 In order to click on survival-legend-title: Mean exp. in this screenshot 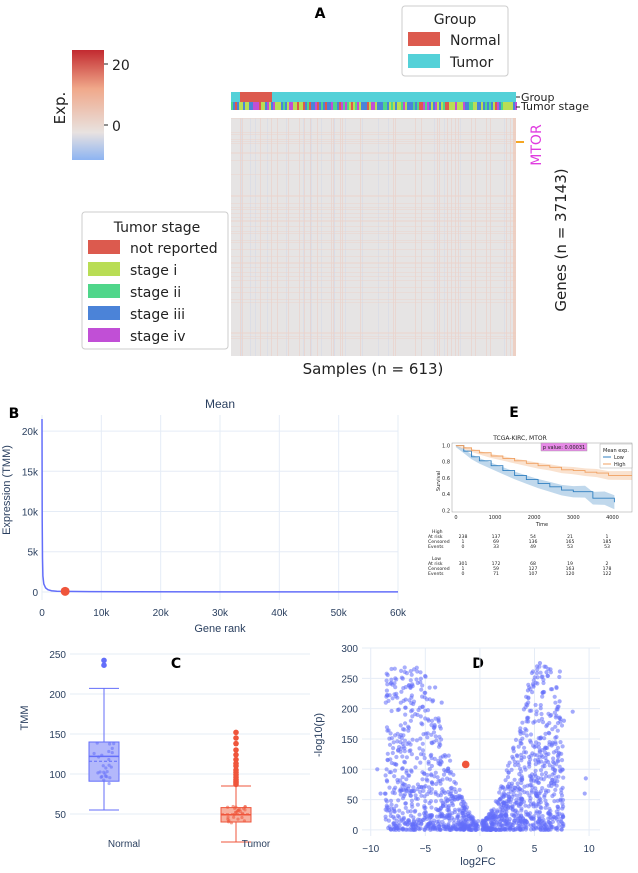, I will do `click(616, 451)`.